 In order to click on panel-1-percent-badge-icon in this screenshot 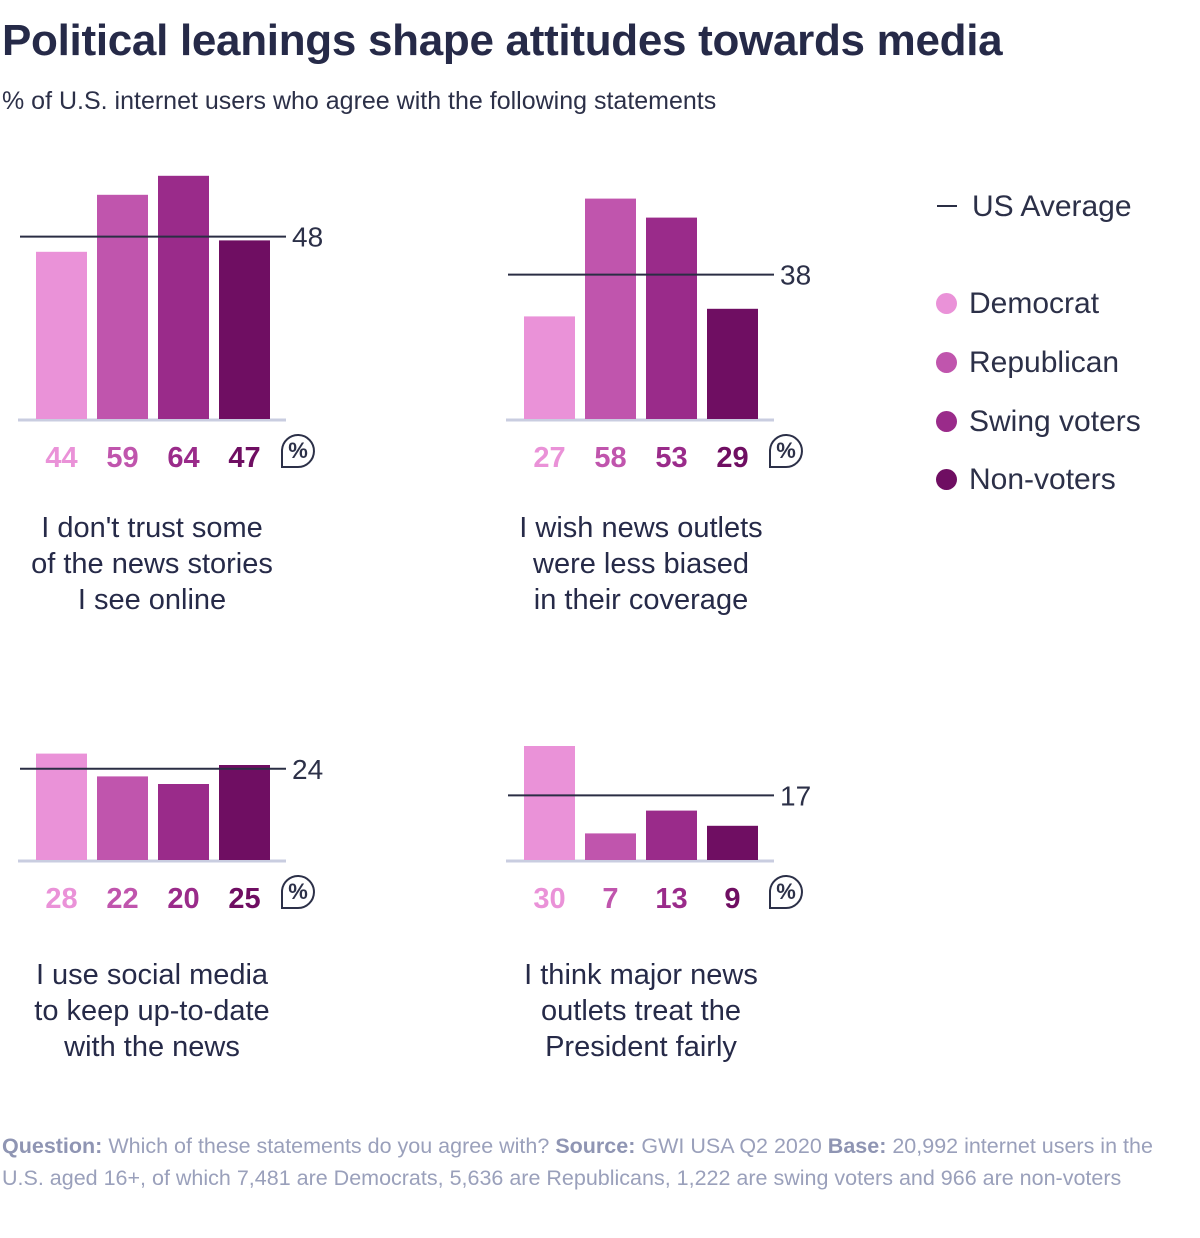, I will do `click(298, 451)`.